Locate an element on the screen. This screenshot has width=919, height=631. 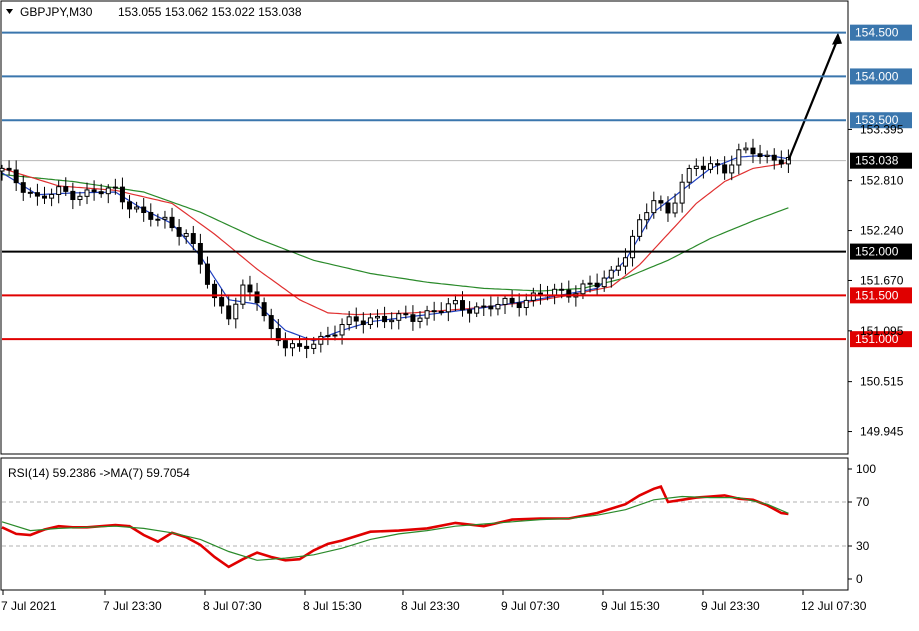
ohlc-label: 153.055 153.062 153.022 153.038 is located at coordinates (210, 12).